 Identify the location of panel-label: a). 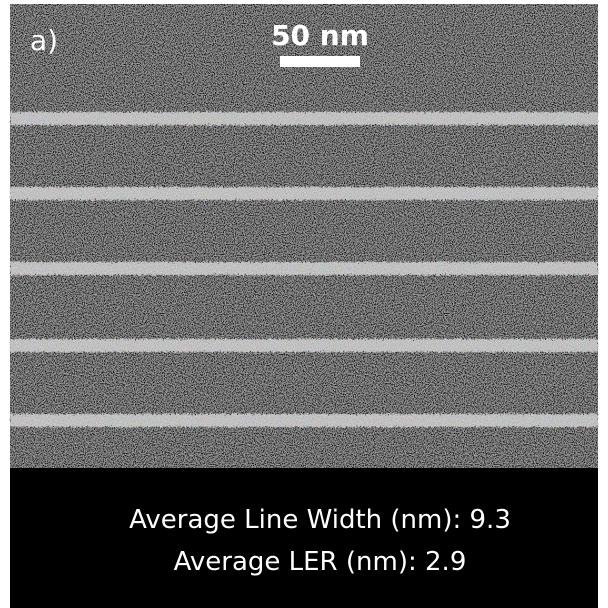
(44, 40).